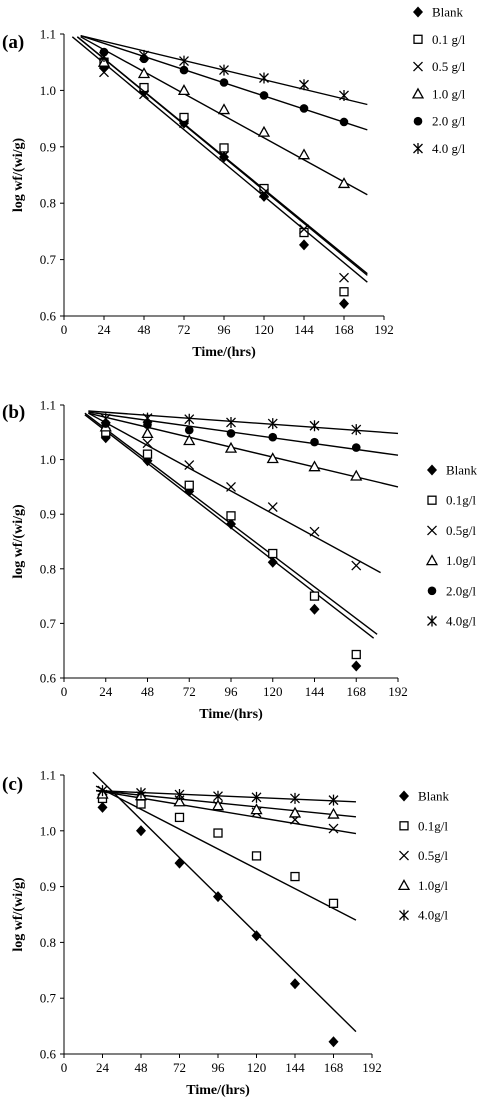  I want to click on x-tick-label: 144, so click(315, 691).